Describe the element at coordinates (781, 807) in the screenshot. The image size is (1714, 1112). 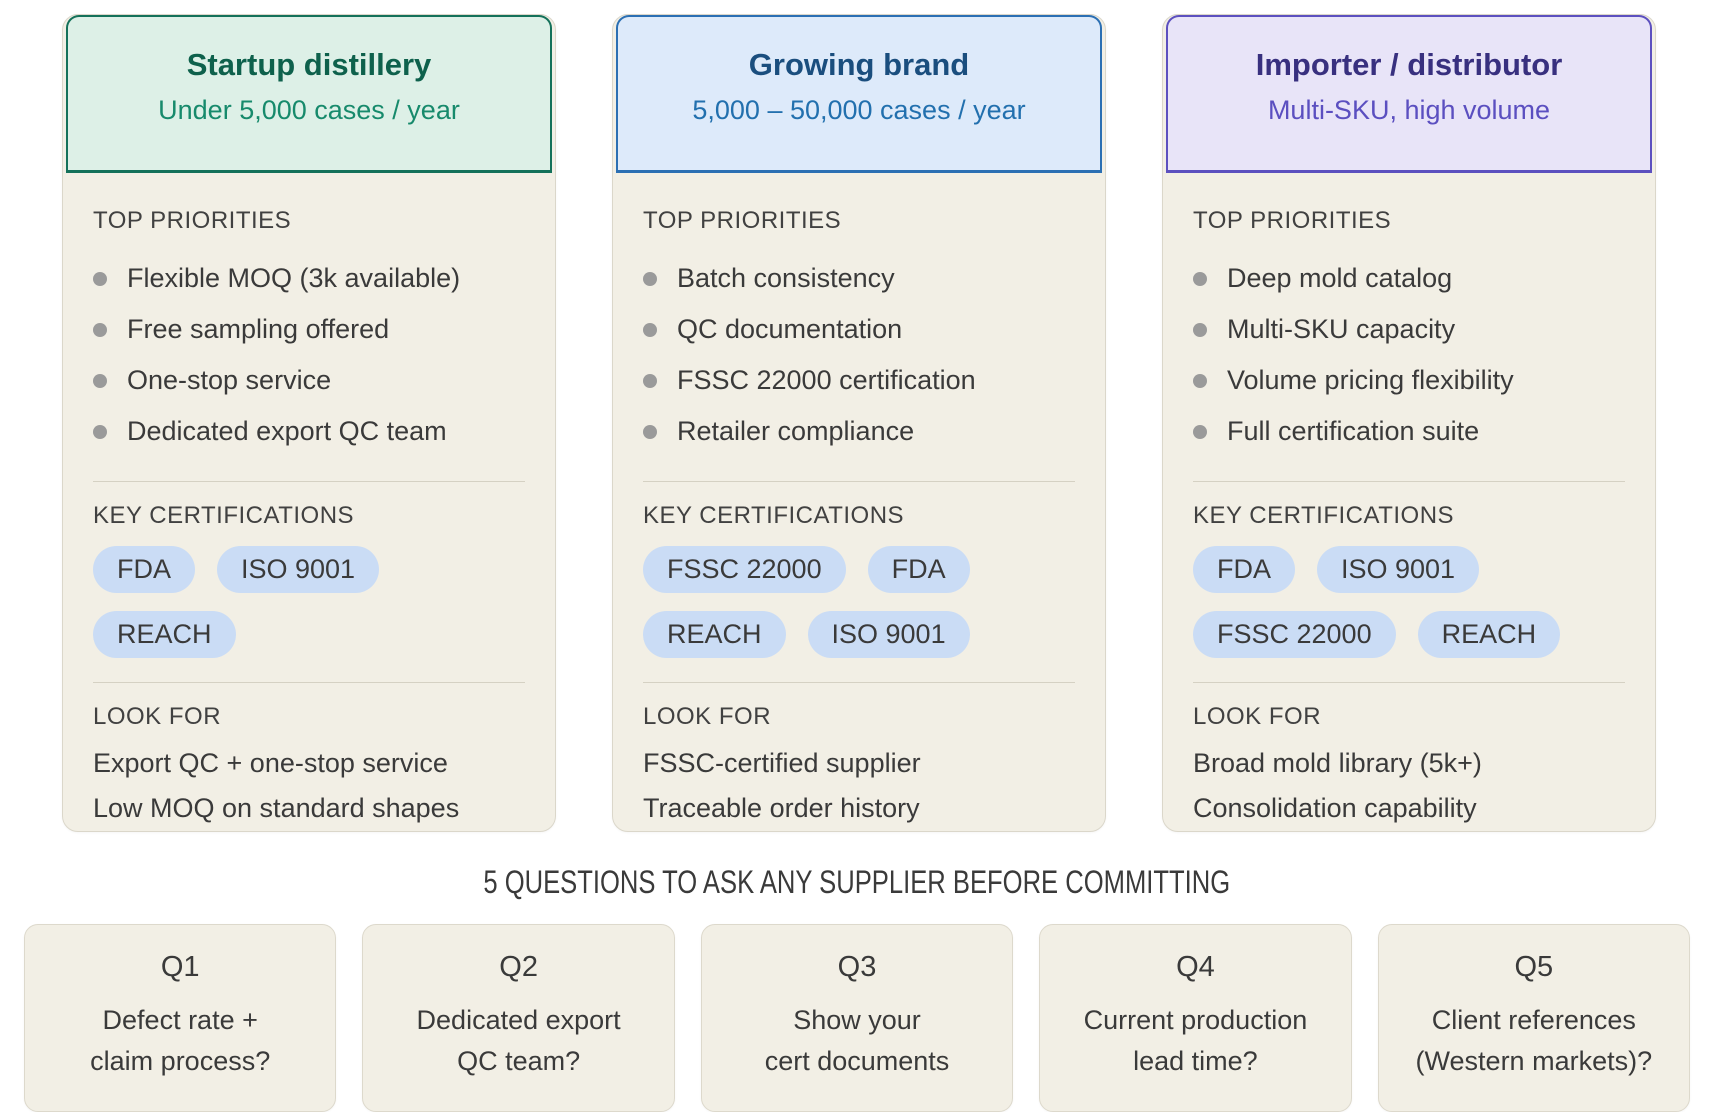
I see `look-for-text: Traceable order history` at that location.